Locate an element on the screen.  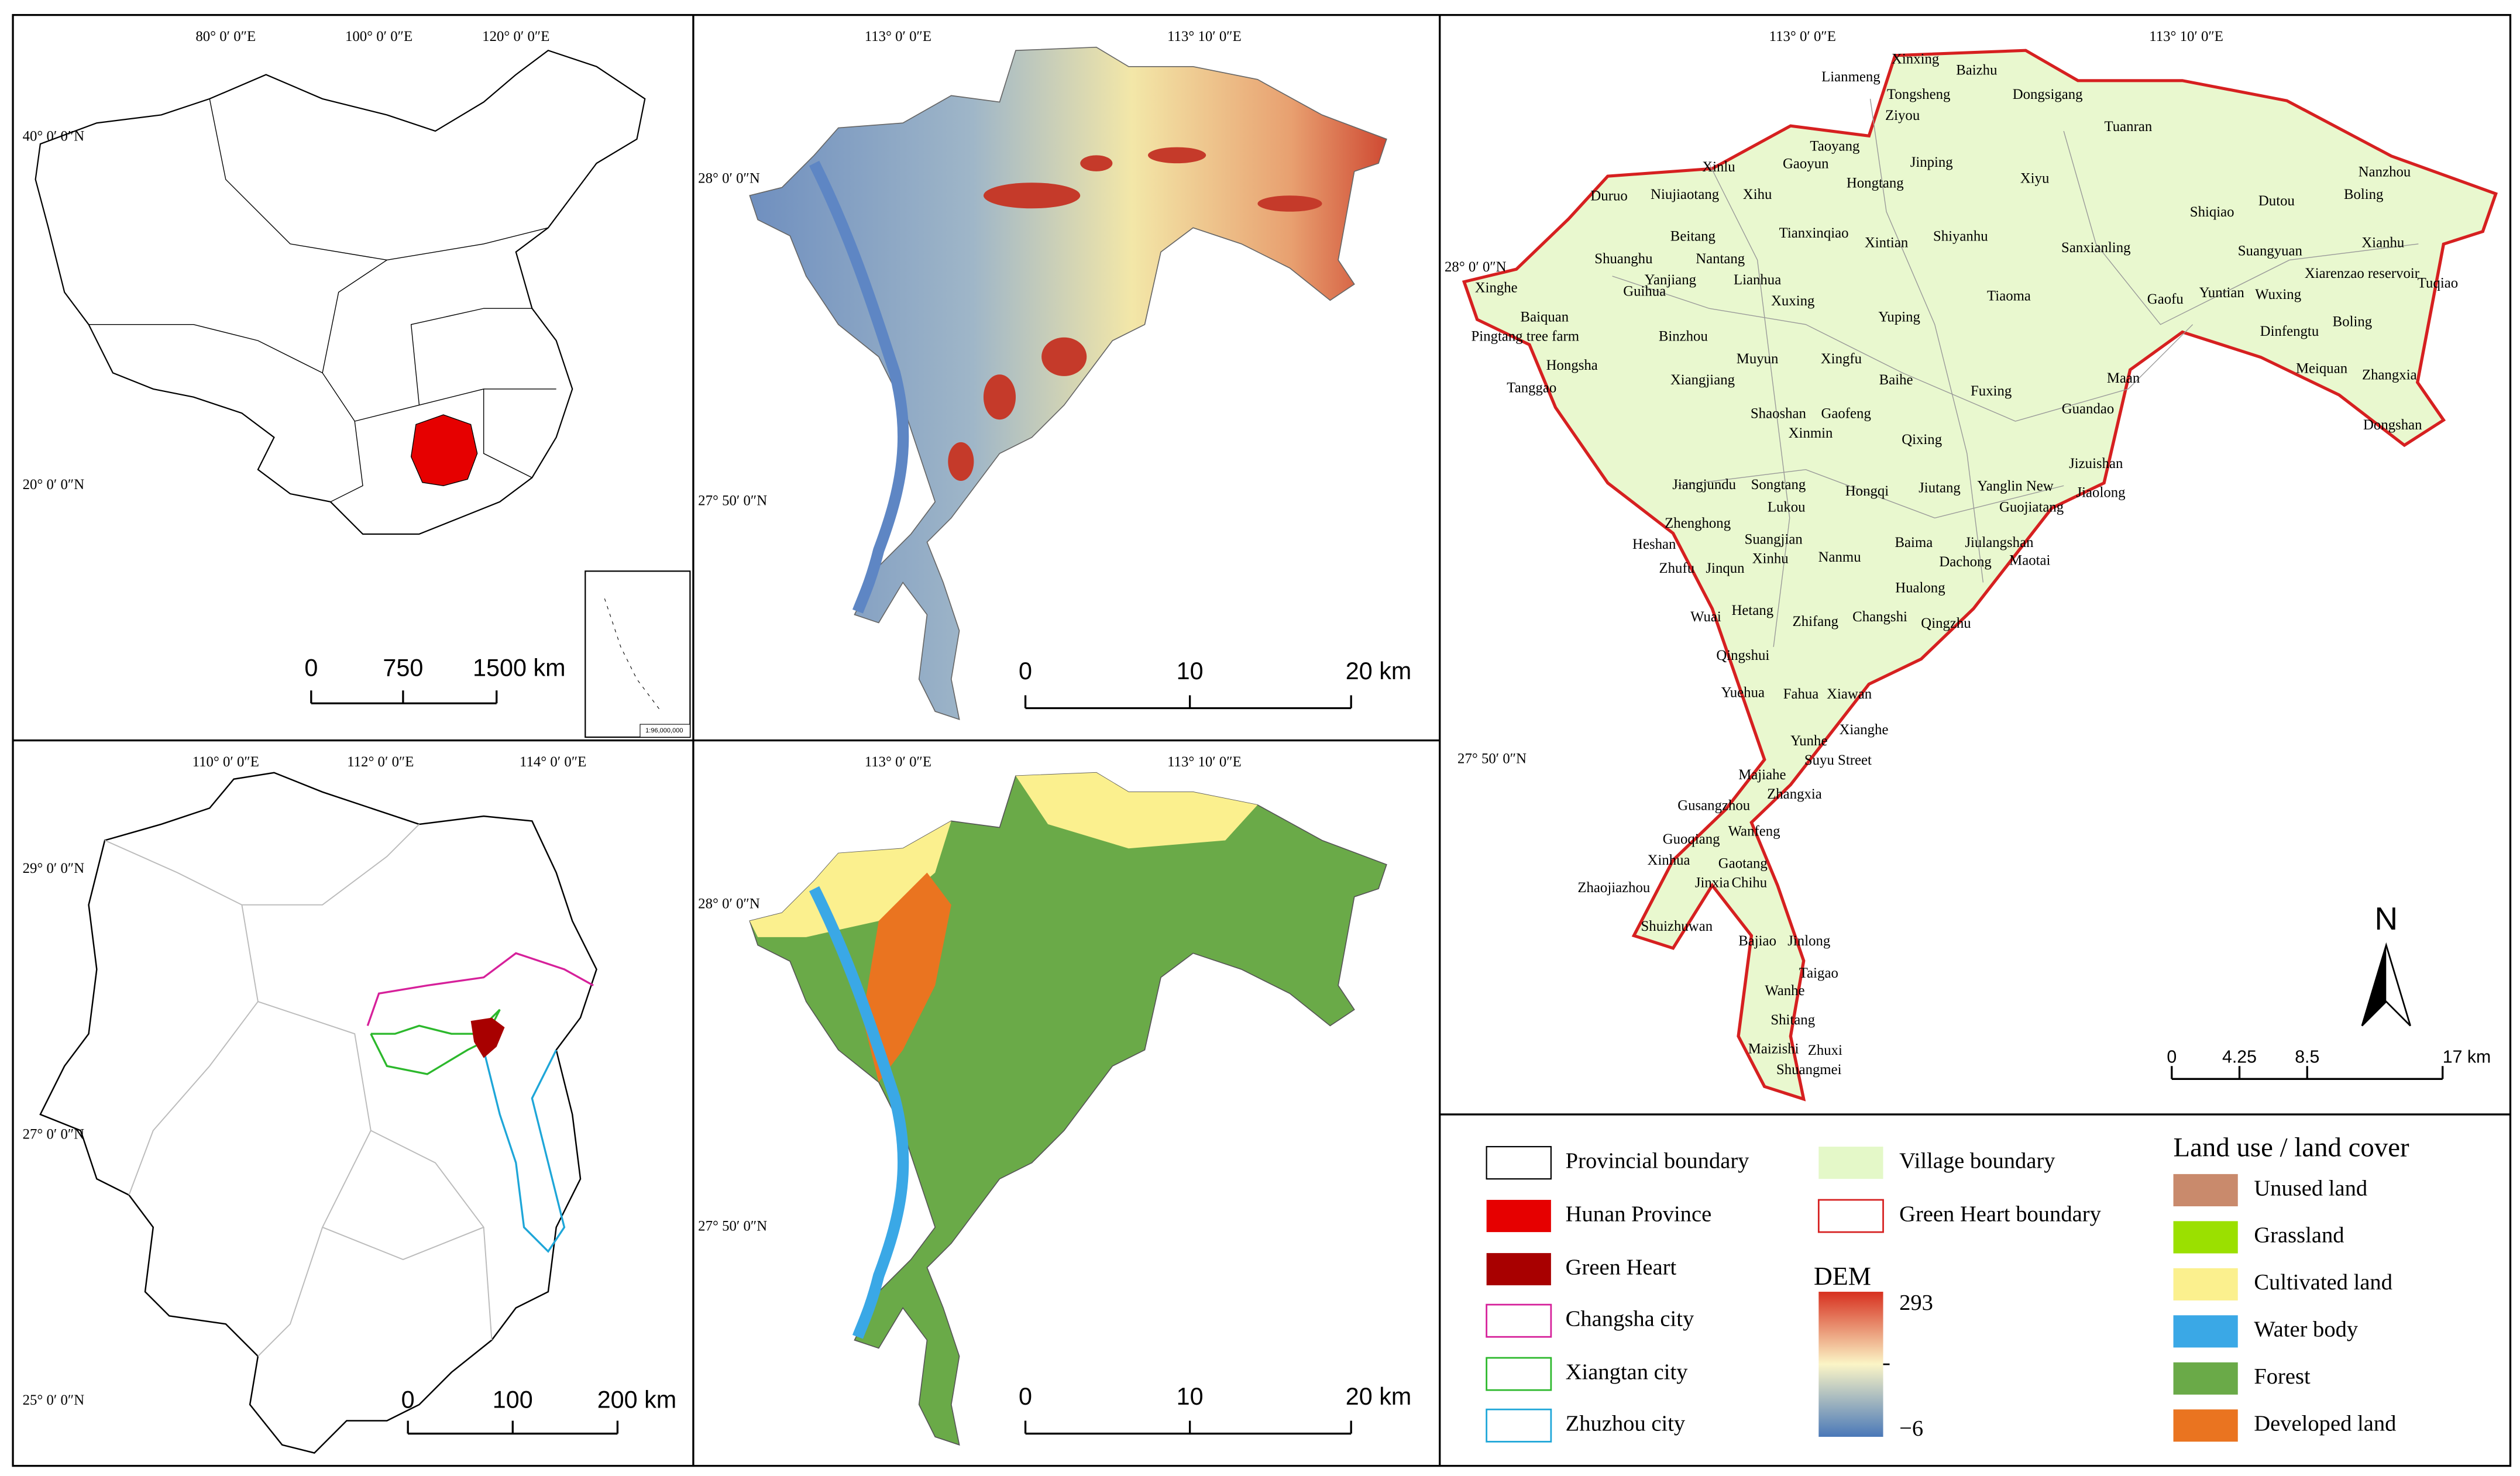
village-label: Xiarenzao reservoir is located at coordinates (2362, 273).